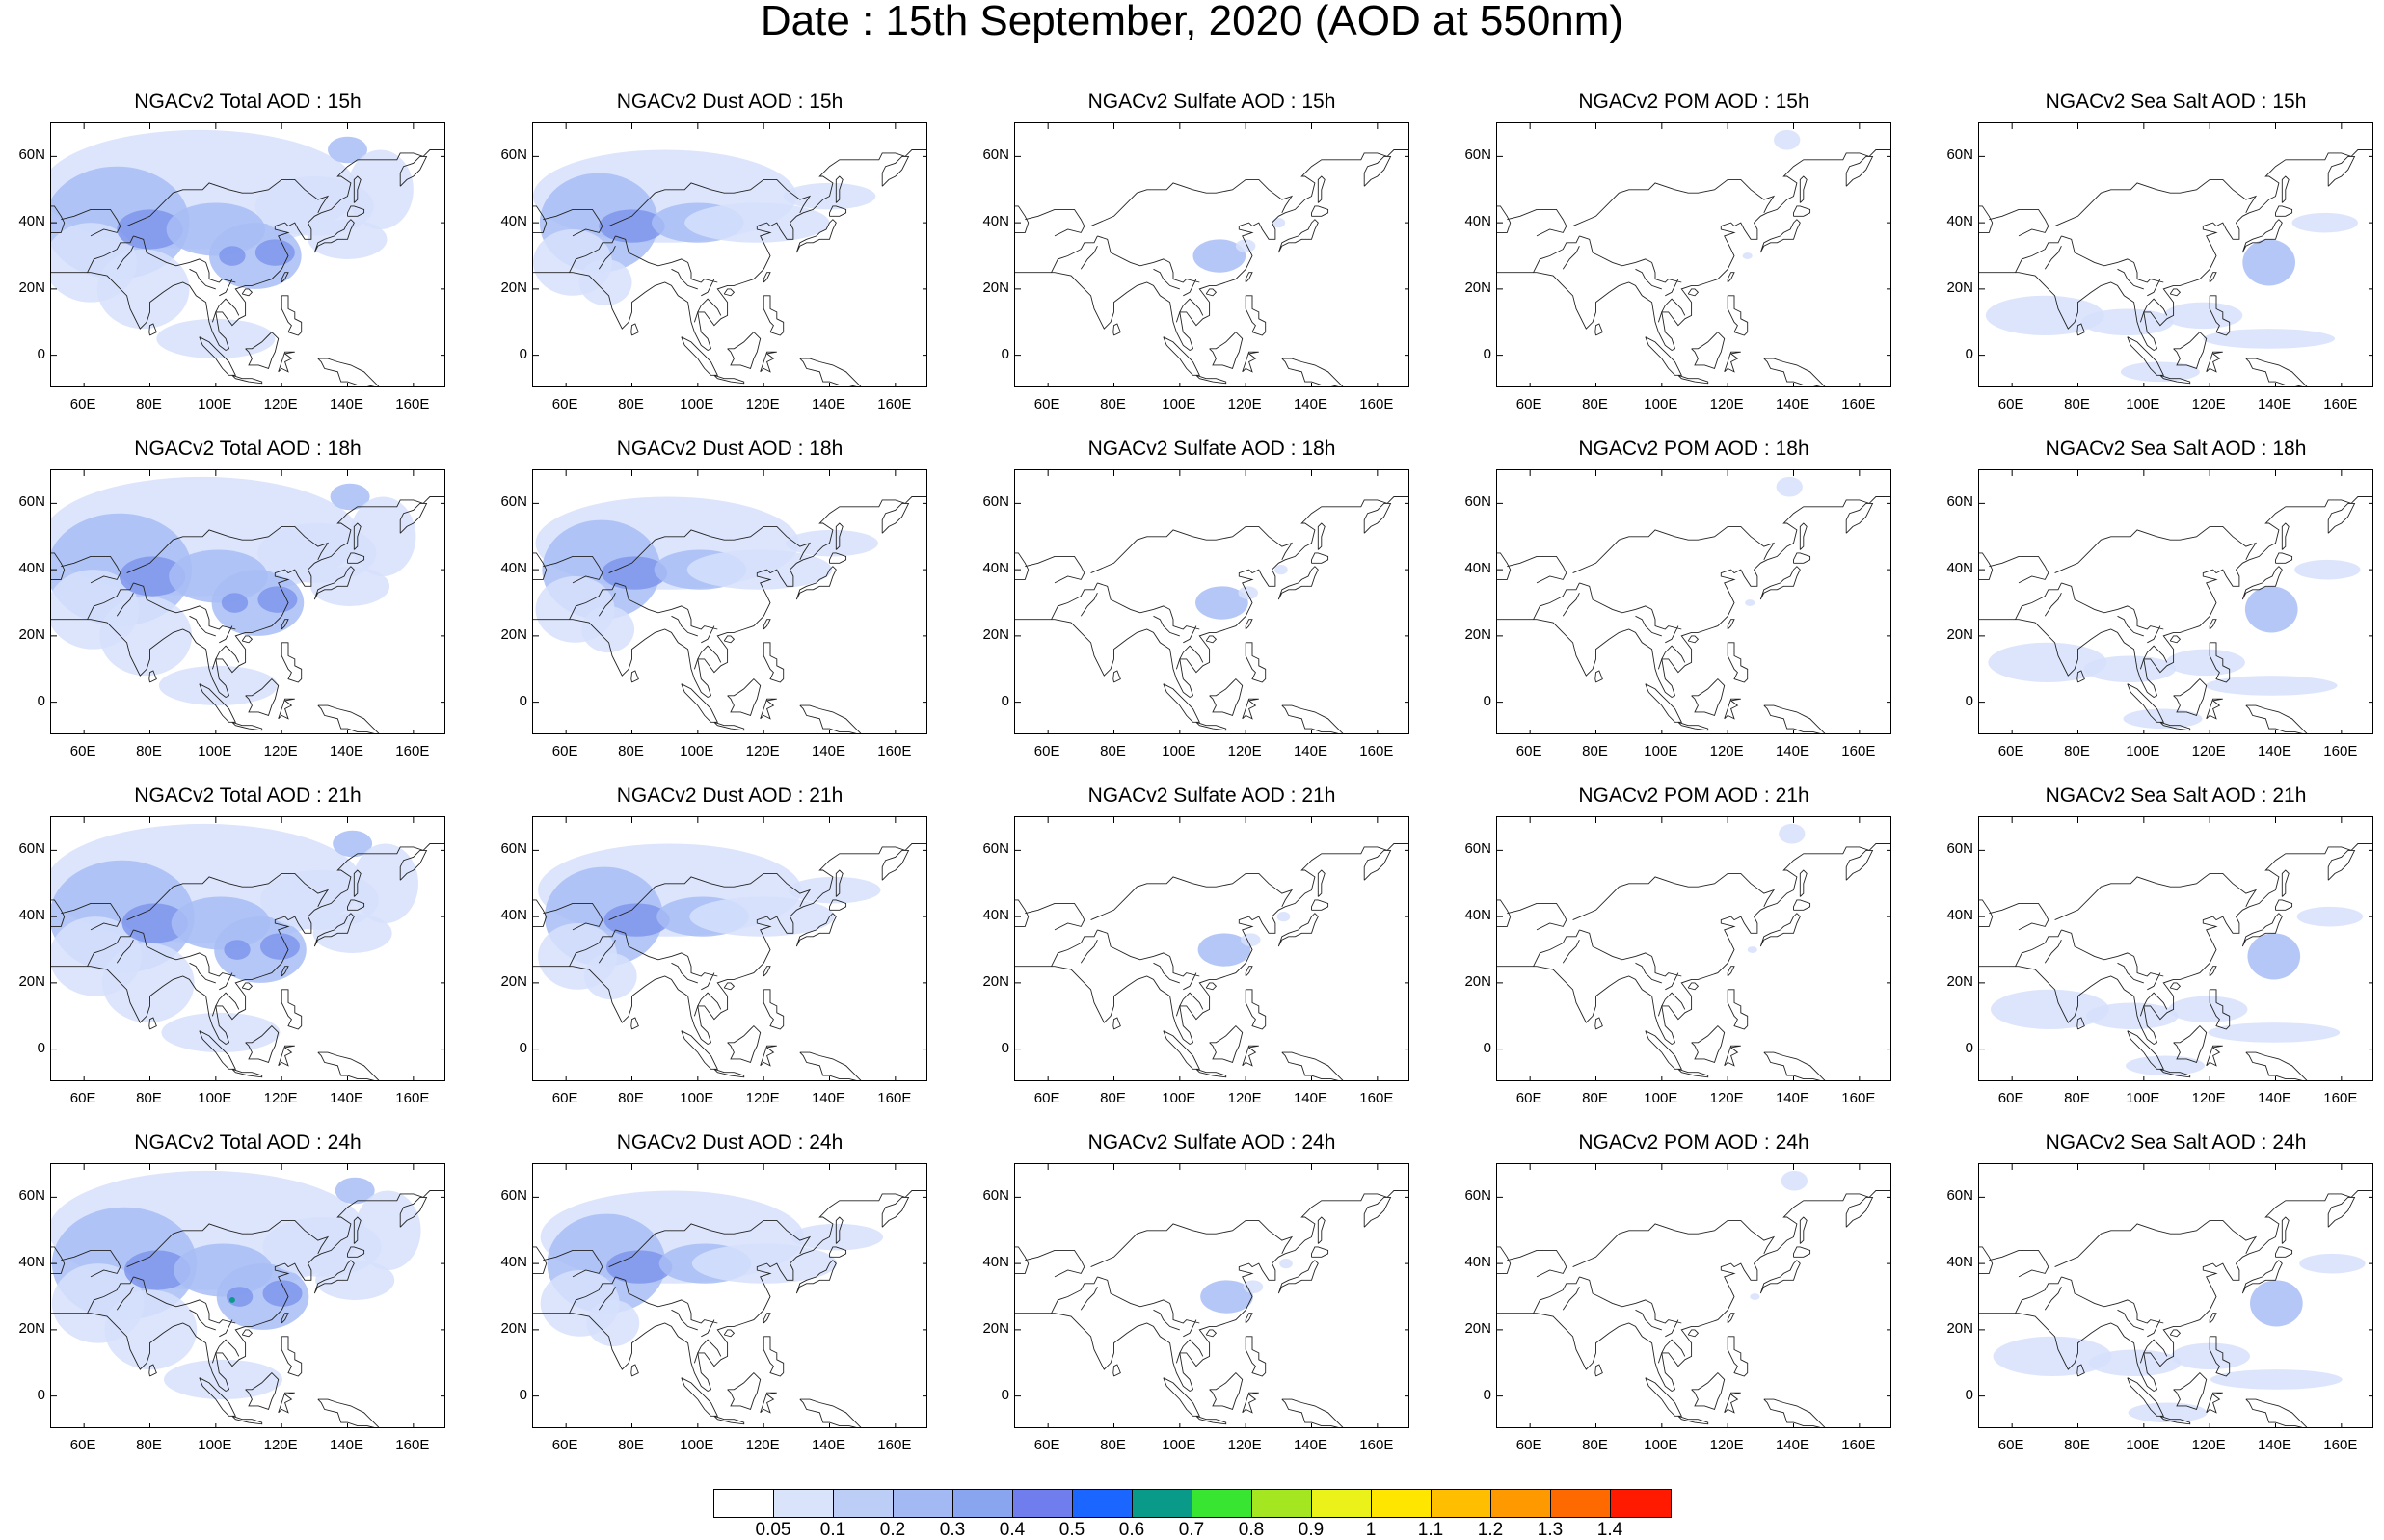  What do you see at coordinates (1694, 796) in the screenshot?
I see `panel-title: NGACv2 POM AOD : 21h` at bounding box center [1694, 796].